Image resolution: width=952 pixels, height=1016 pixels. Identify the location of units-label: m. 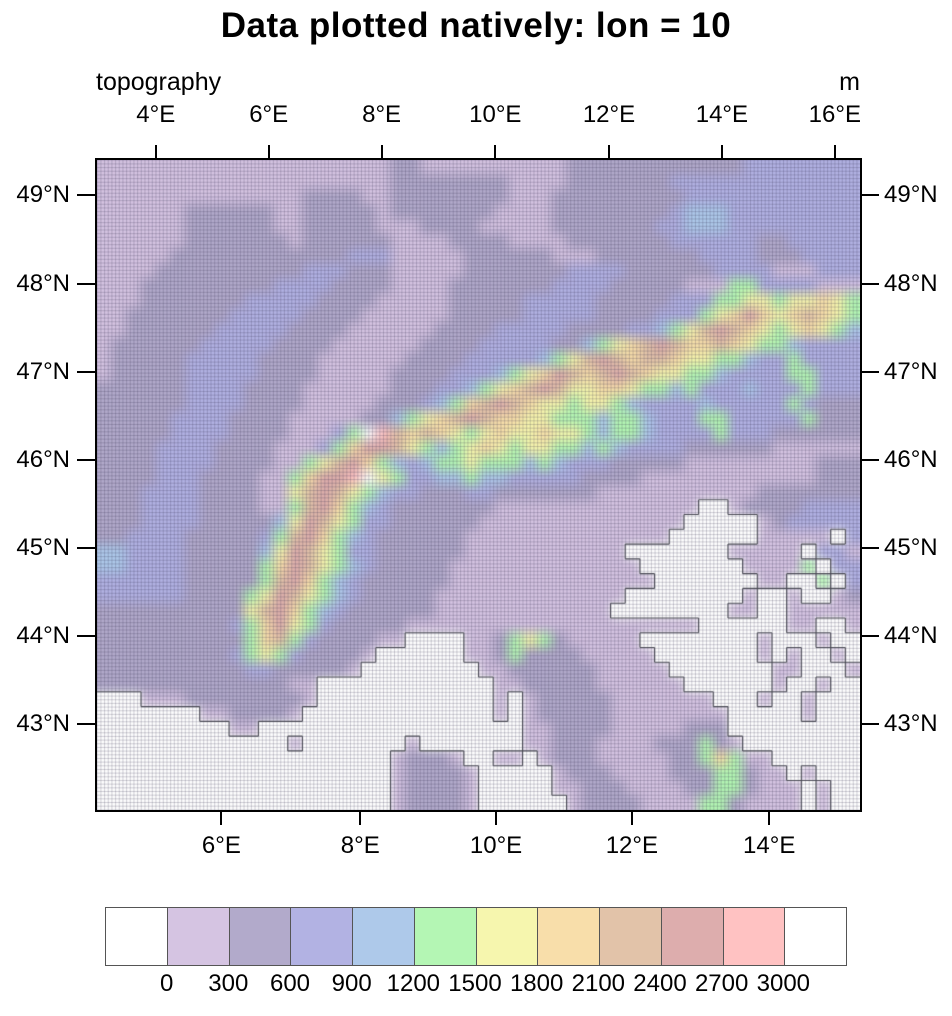
(849, 82).